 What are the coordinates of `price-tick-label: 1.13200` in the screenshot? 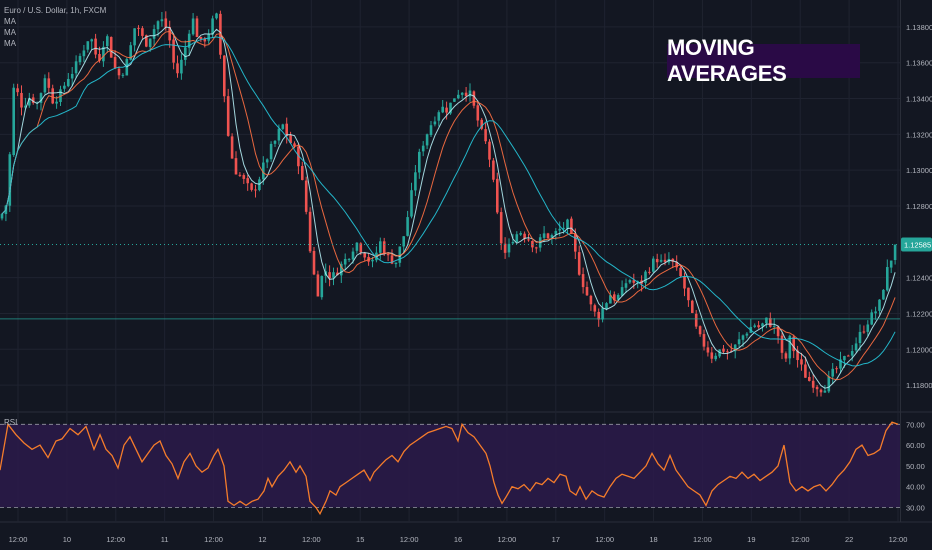 It's located at (919, 134).